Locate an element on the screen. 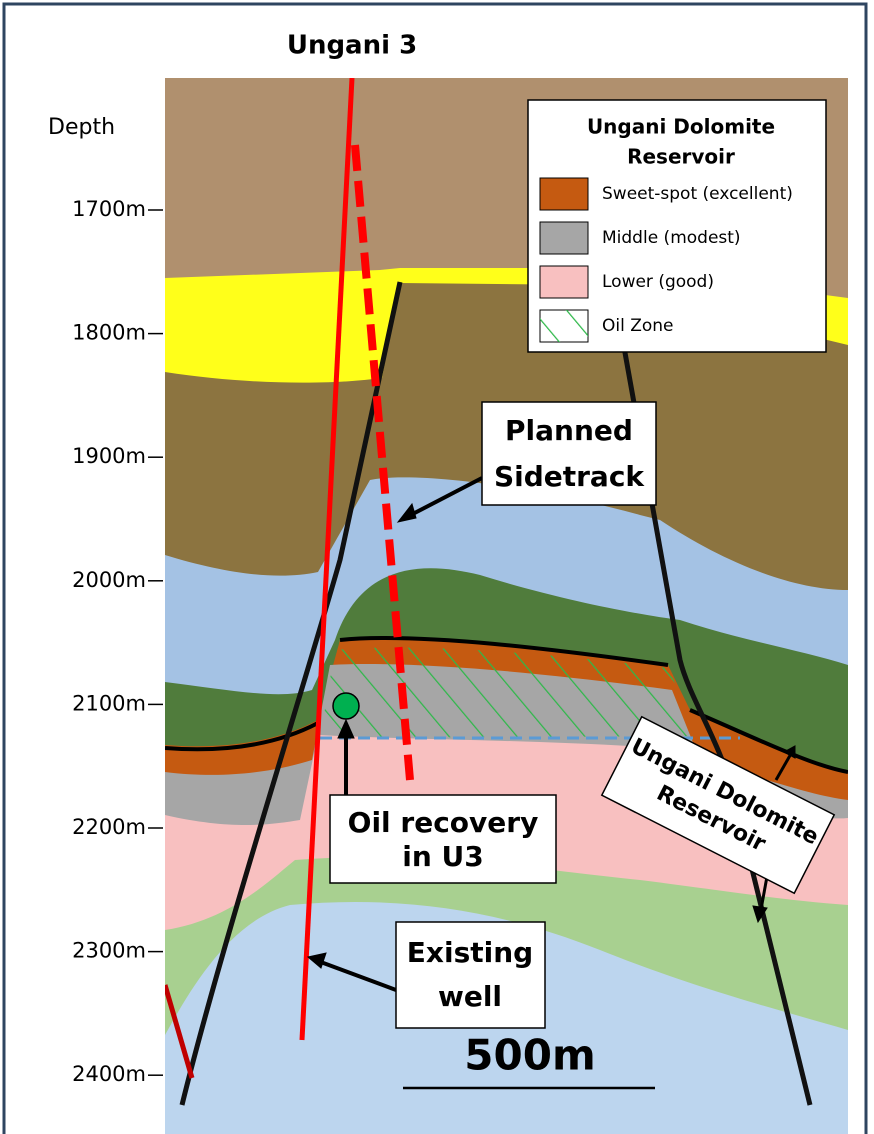  legend-item: Lower (good) is located at coordinates (658, 282).